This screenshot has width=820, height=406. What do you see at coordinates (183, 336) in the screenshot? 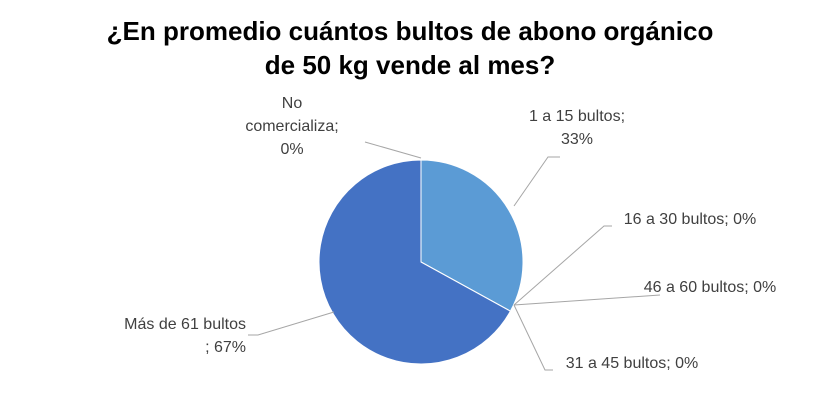
I see `data-label: Más de 61 bultos ; 67%` at bounding box center [183, 336].